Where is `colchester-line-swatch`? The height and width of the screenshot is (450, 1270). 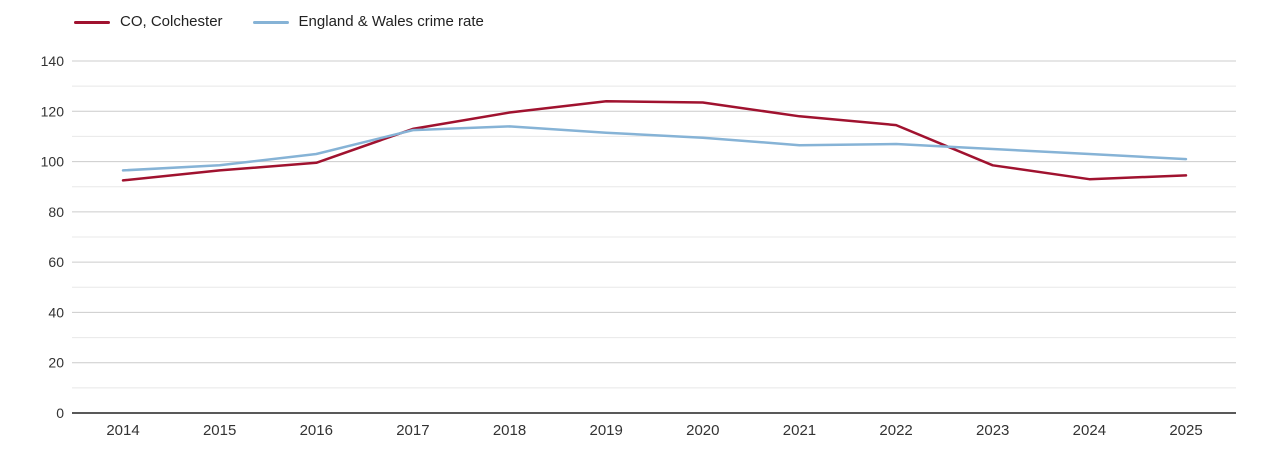 colchester-line-swatch is located at coordinates (92, 22).